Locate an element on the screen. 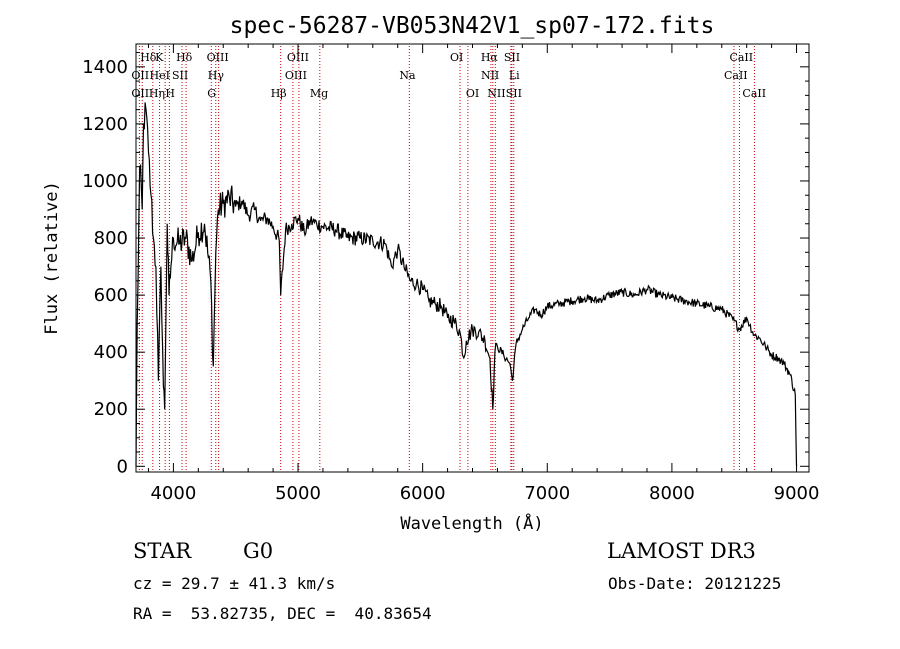 Image resolution: width=900 pixels, height=649 pixels. x-tick-label: 8000 is located at coordinates (672, 493).